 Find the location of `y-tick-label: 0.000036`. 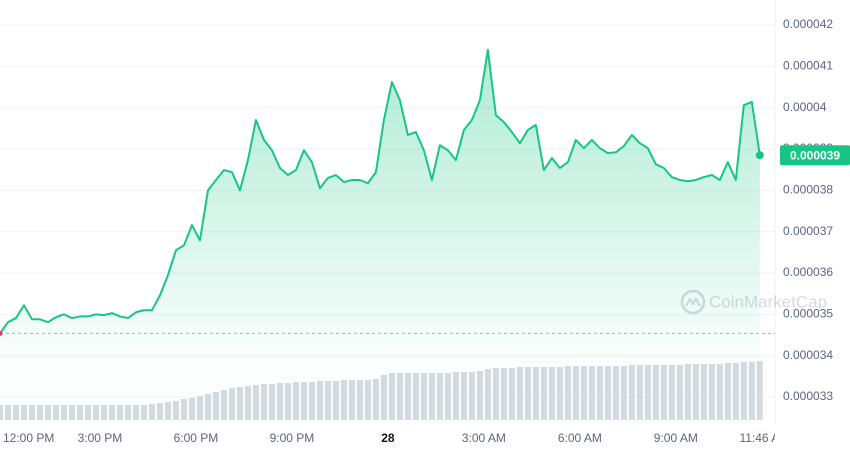

y-tick-label: 0.000036 is located at coordinates (808, 272).